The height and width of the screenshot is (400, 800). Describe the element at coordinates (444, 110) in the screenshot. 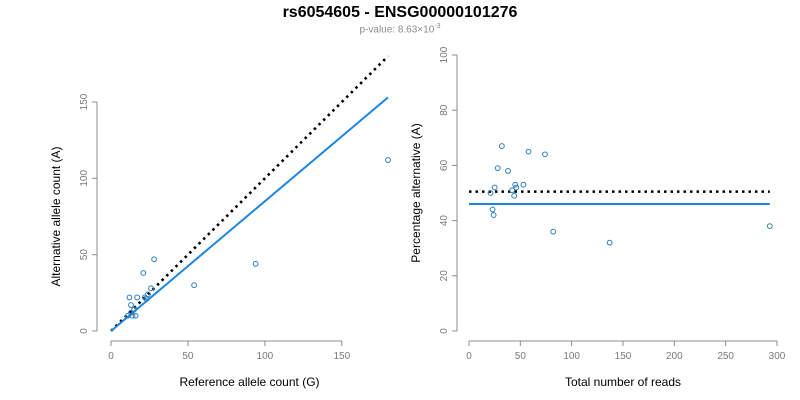

I see `panel2-y-tick-label-4: 80` at that location.